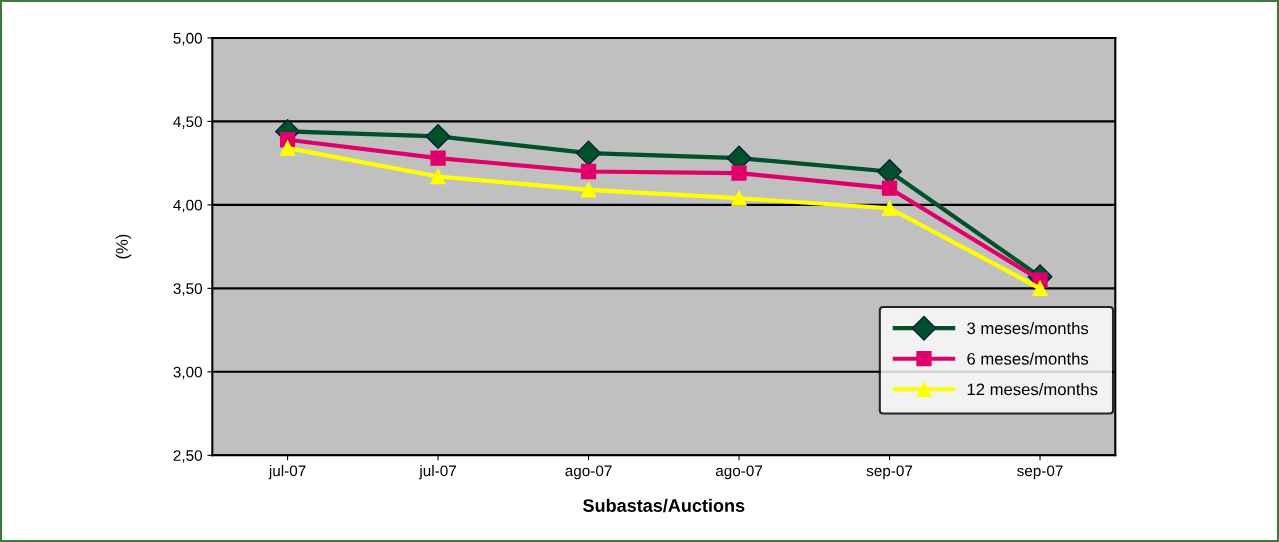 The width and height of the screenshot is (1279, 542). I want to click on legend-label: 3 meses/months, so click(1028, 328).